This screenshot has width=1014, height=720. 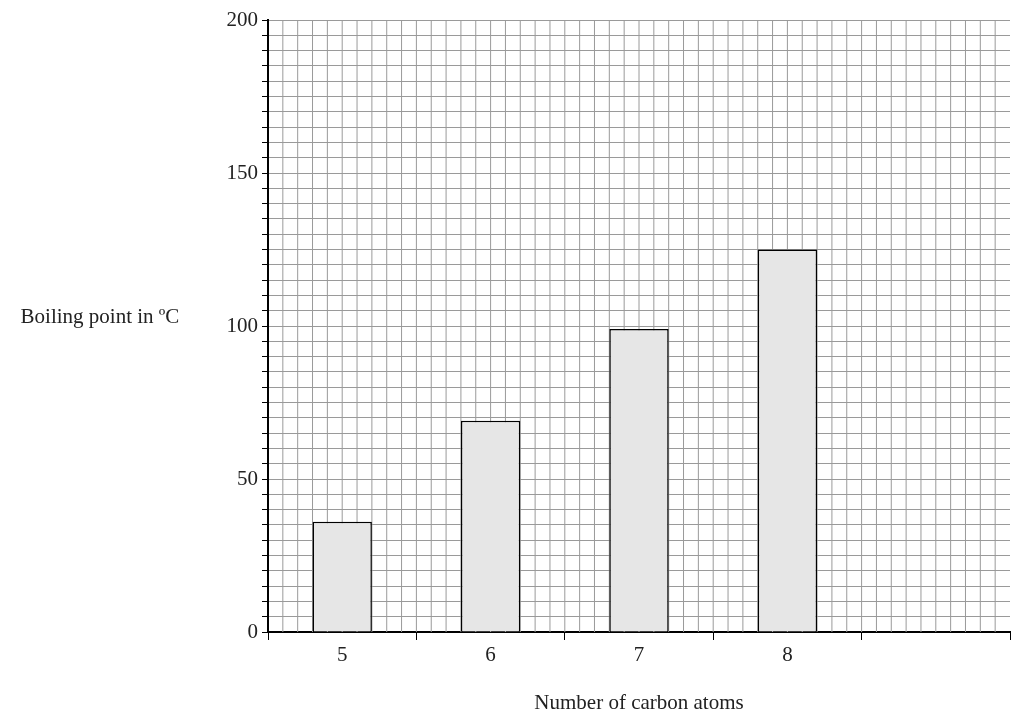 I want to click on x-tick-label: 7, so click(x=639, y=654).